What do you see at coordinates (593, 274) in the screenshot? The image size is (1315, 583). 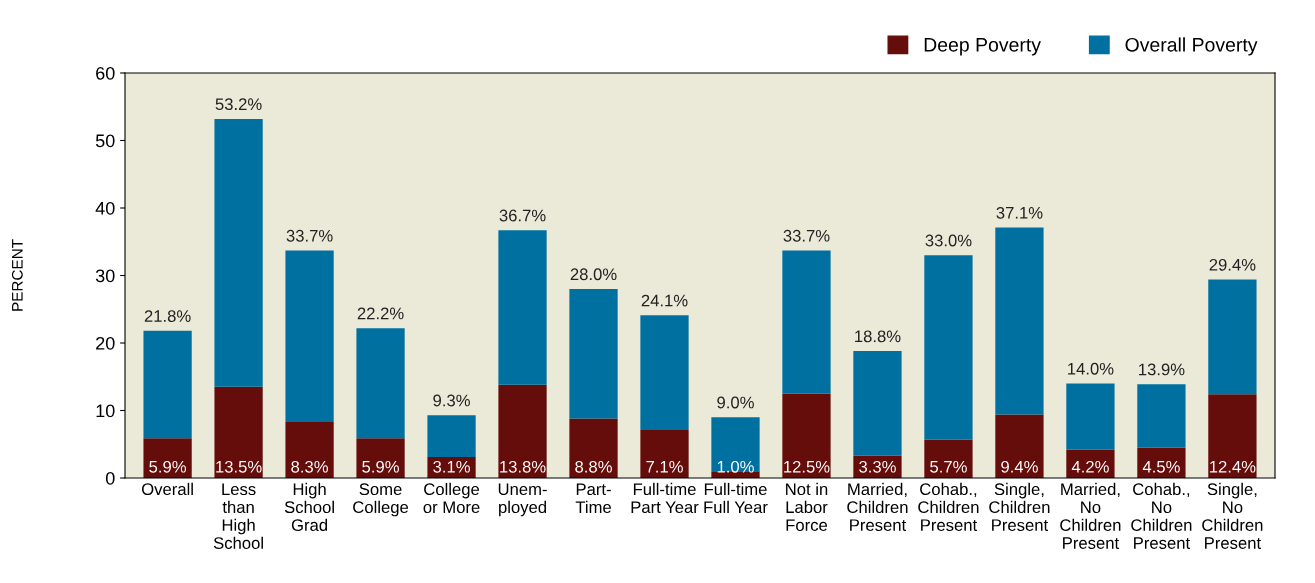 I see `total-label: 28.0%` at bounding box center [593, 274].